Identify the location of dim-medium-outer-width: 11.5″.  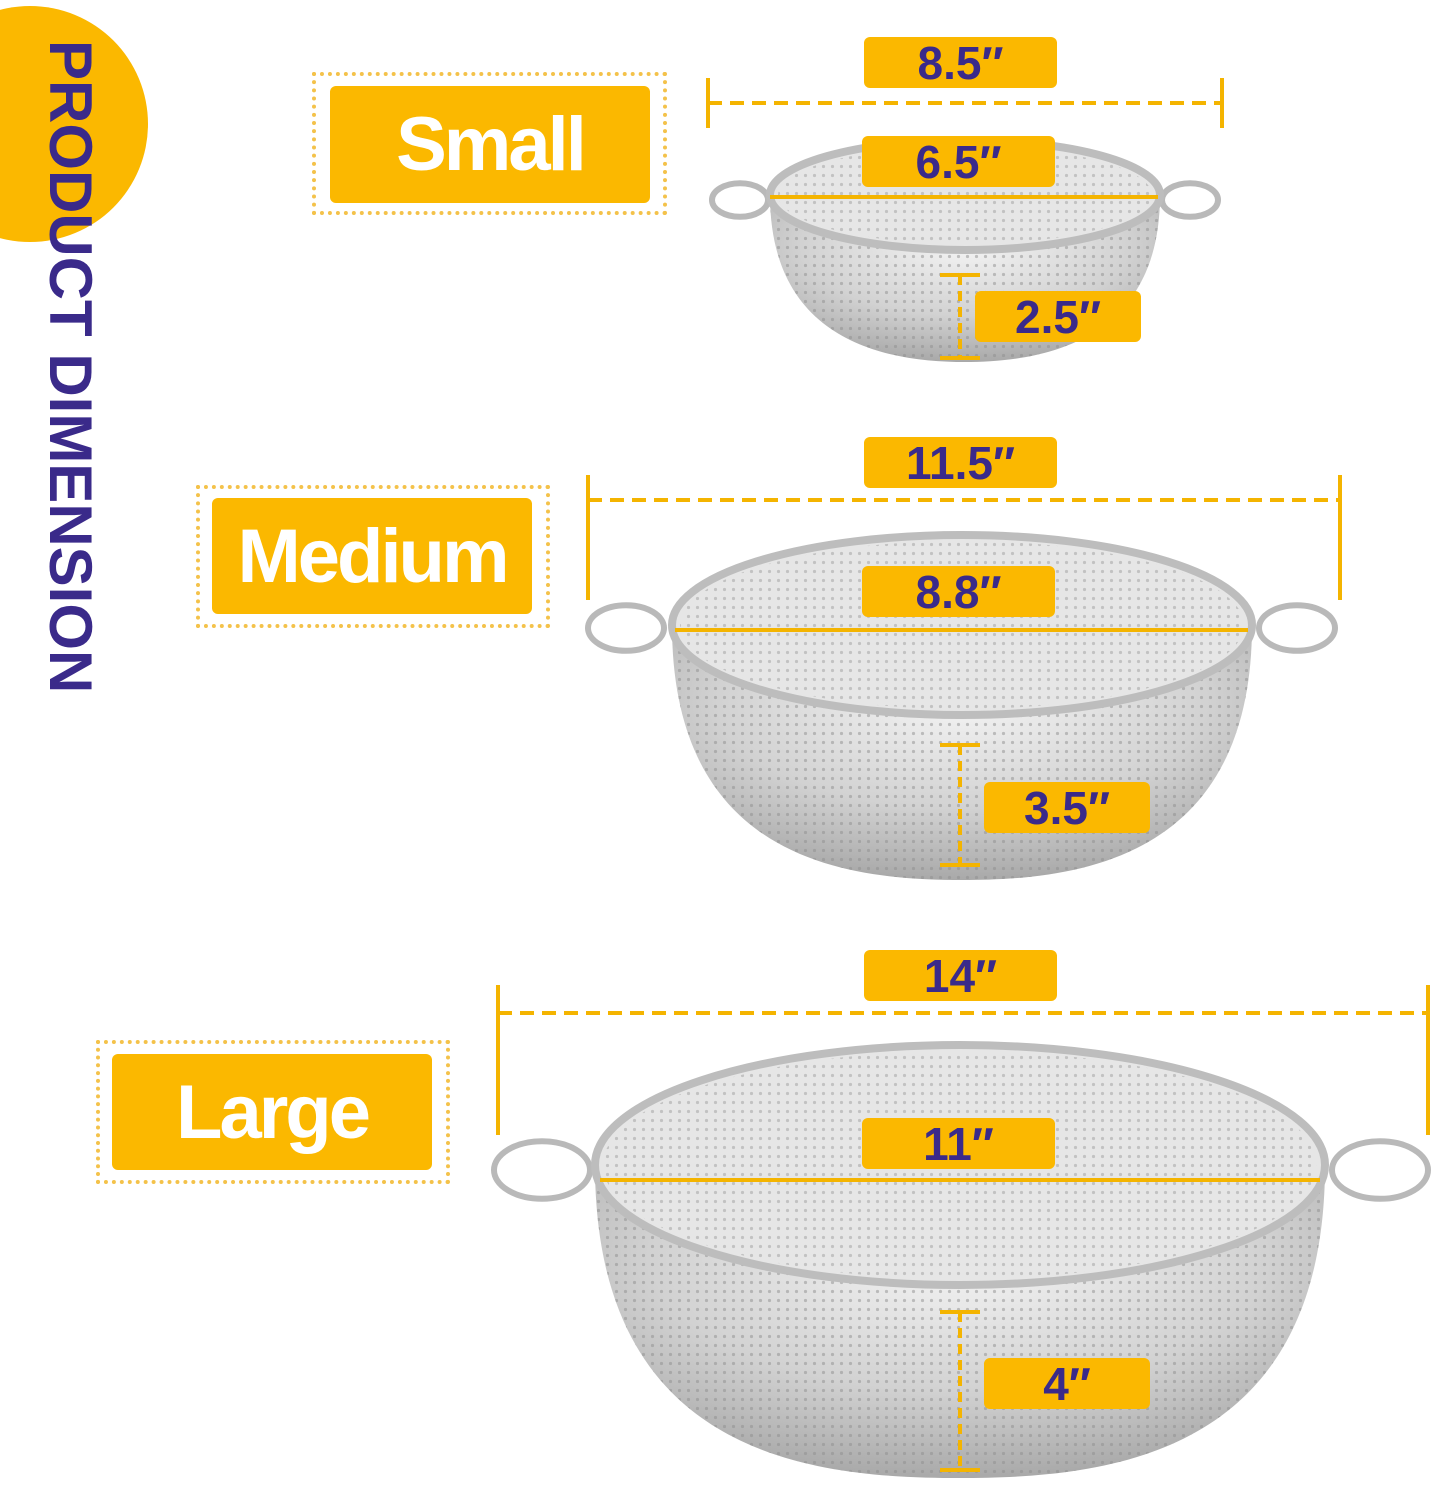
(960, 463).